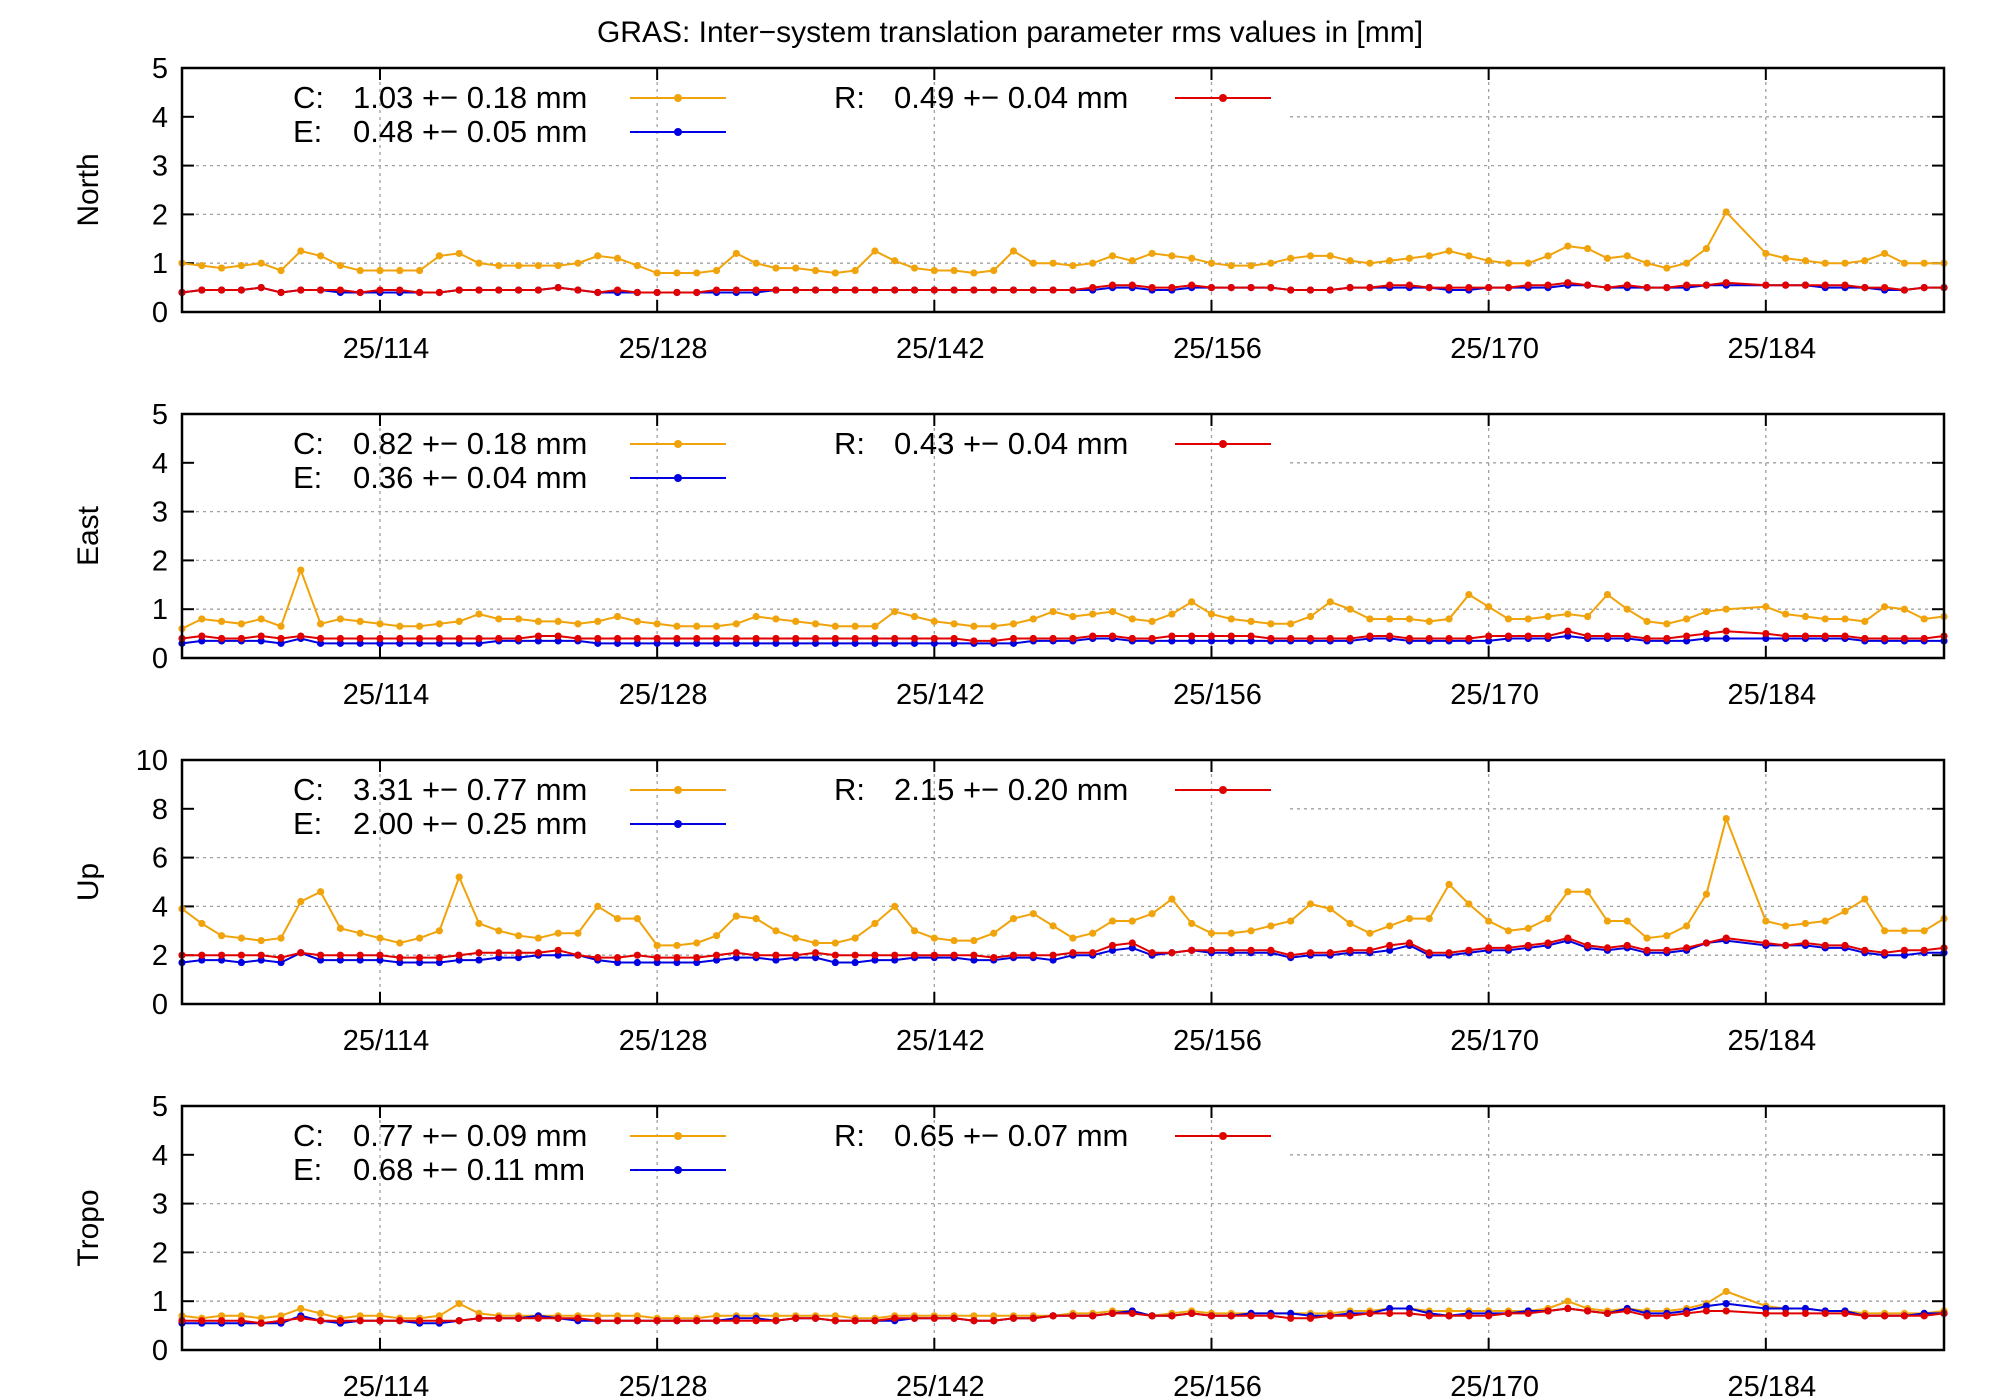 This screenshot has width=2000, height=1400. Describe the element at coordinates (386, 1385) in the screenshot. I see `x-tick-label: 25/114` at that location.